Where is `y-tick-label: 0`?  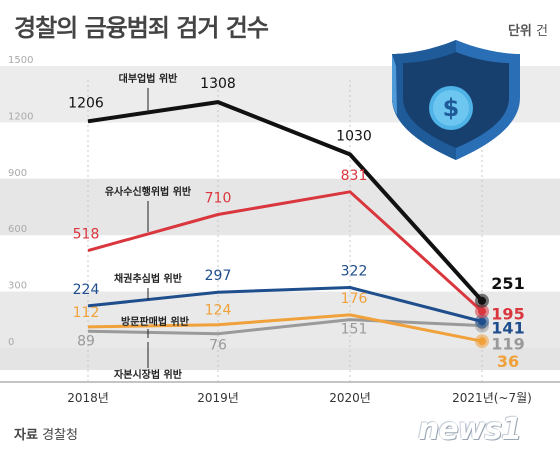 y-tick-label: 0 is located at coordinates (11, 342).